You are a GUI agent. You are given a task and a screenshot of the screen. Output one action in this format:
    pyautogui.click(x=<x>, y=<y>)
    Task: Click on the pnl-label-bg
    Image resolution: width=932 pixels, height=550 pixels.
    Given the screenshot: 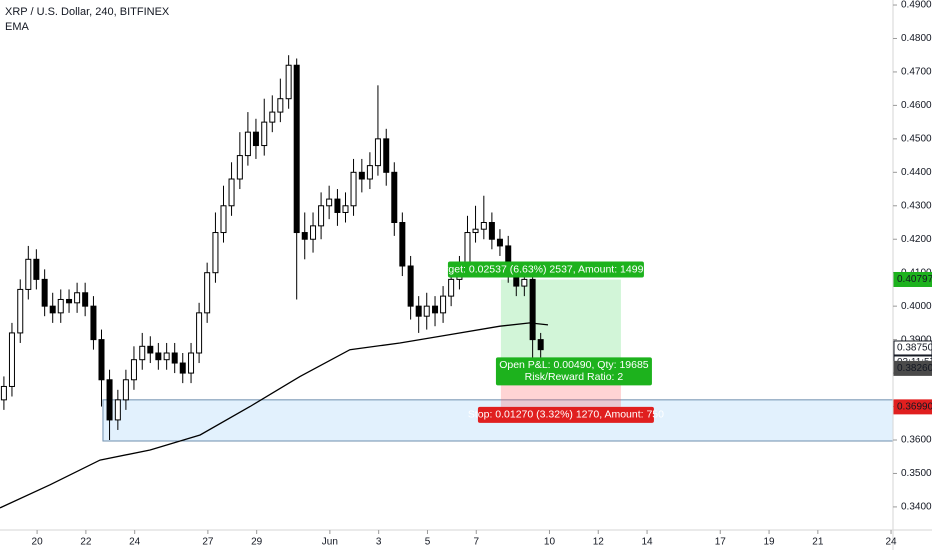 What is the action you would take?
    pyautogui.click(x=573, y=371)
    